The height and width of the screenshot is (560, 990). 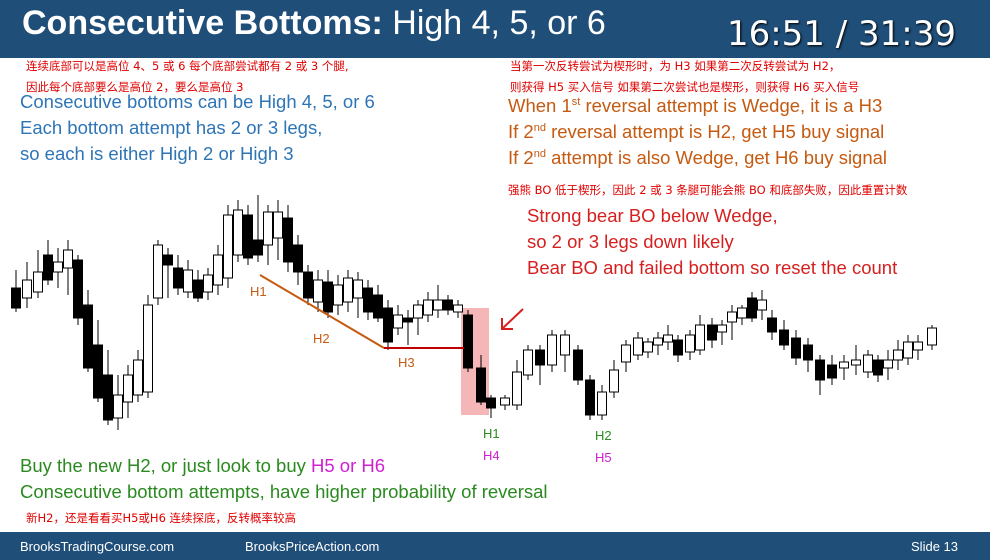 What do you see at coordinates (314, 23) in the screenshot?
I see `slide-title: Consecutive Bottoms: High 4, 5, or 6` at bounding box center [314, 23].